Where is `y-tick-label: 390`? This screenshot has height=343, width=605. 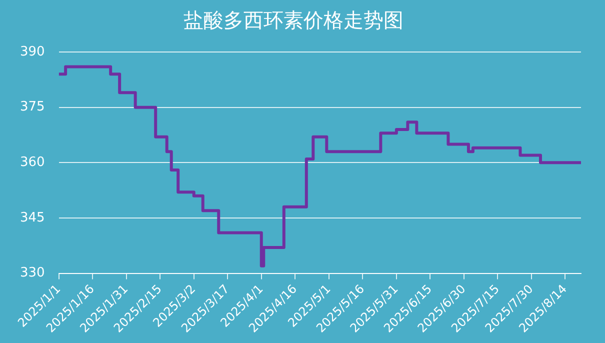
y-tick-label: 390 is located at coordinates (32, 52).